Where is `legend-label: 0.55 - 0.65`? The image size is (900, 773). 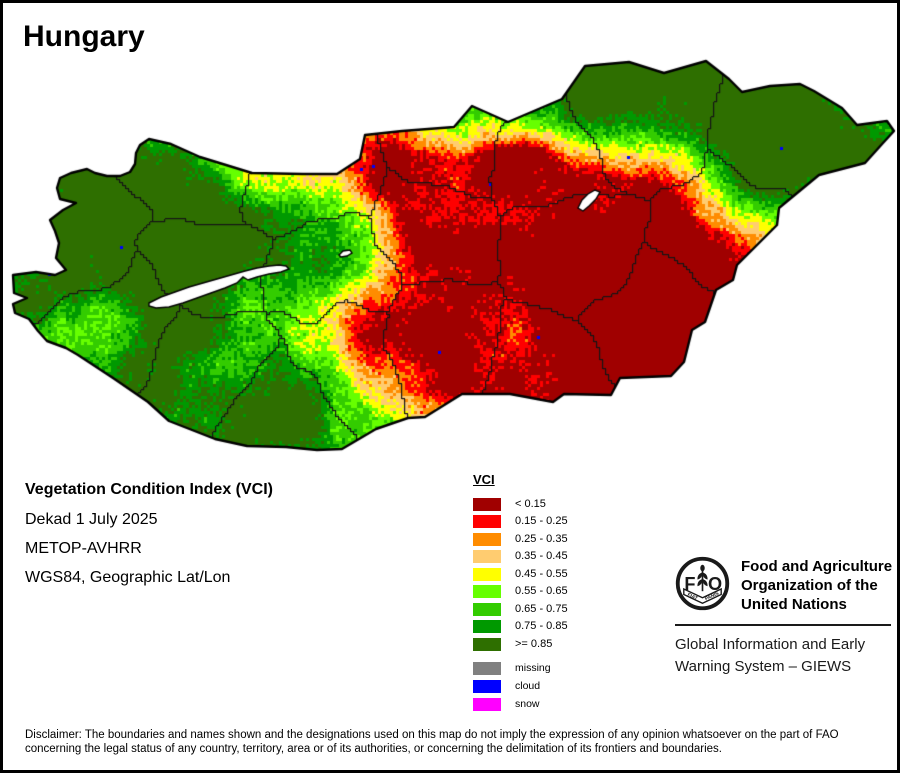
legend-label: 0.55 - 0.65 is located at coordinates (541, 591).